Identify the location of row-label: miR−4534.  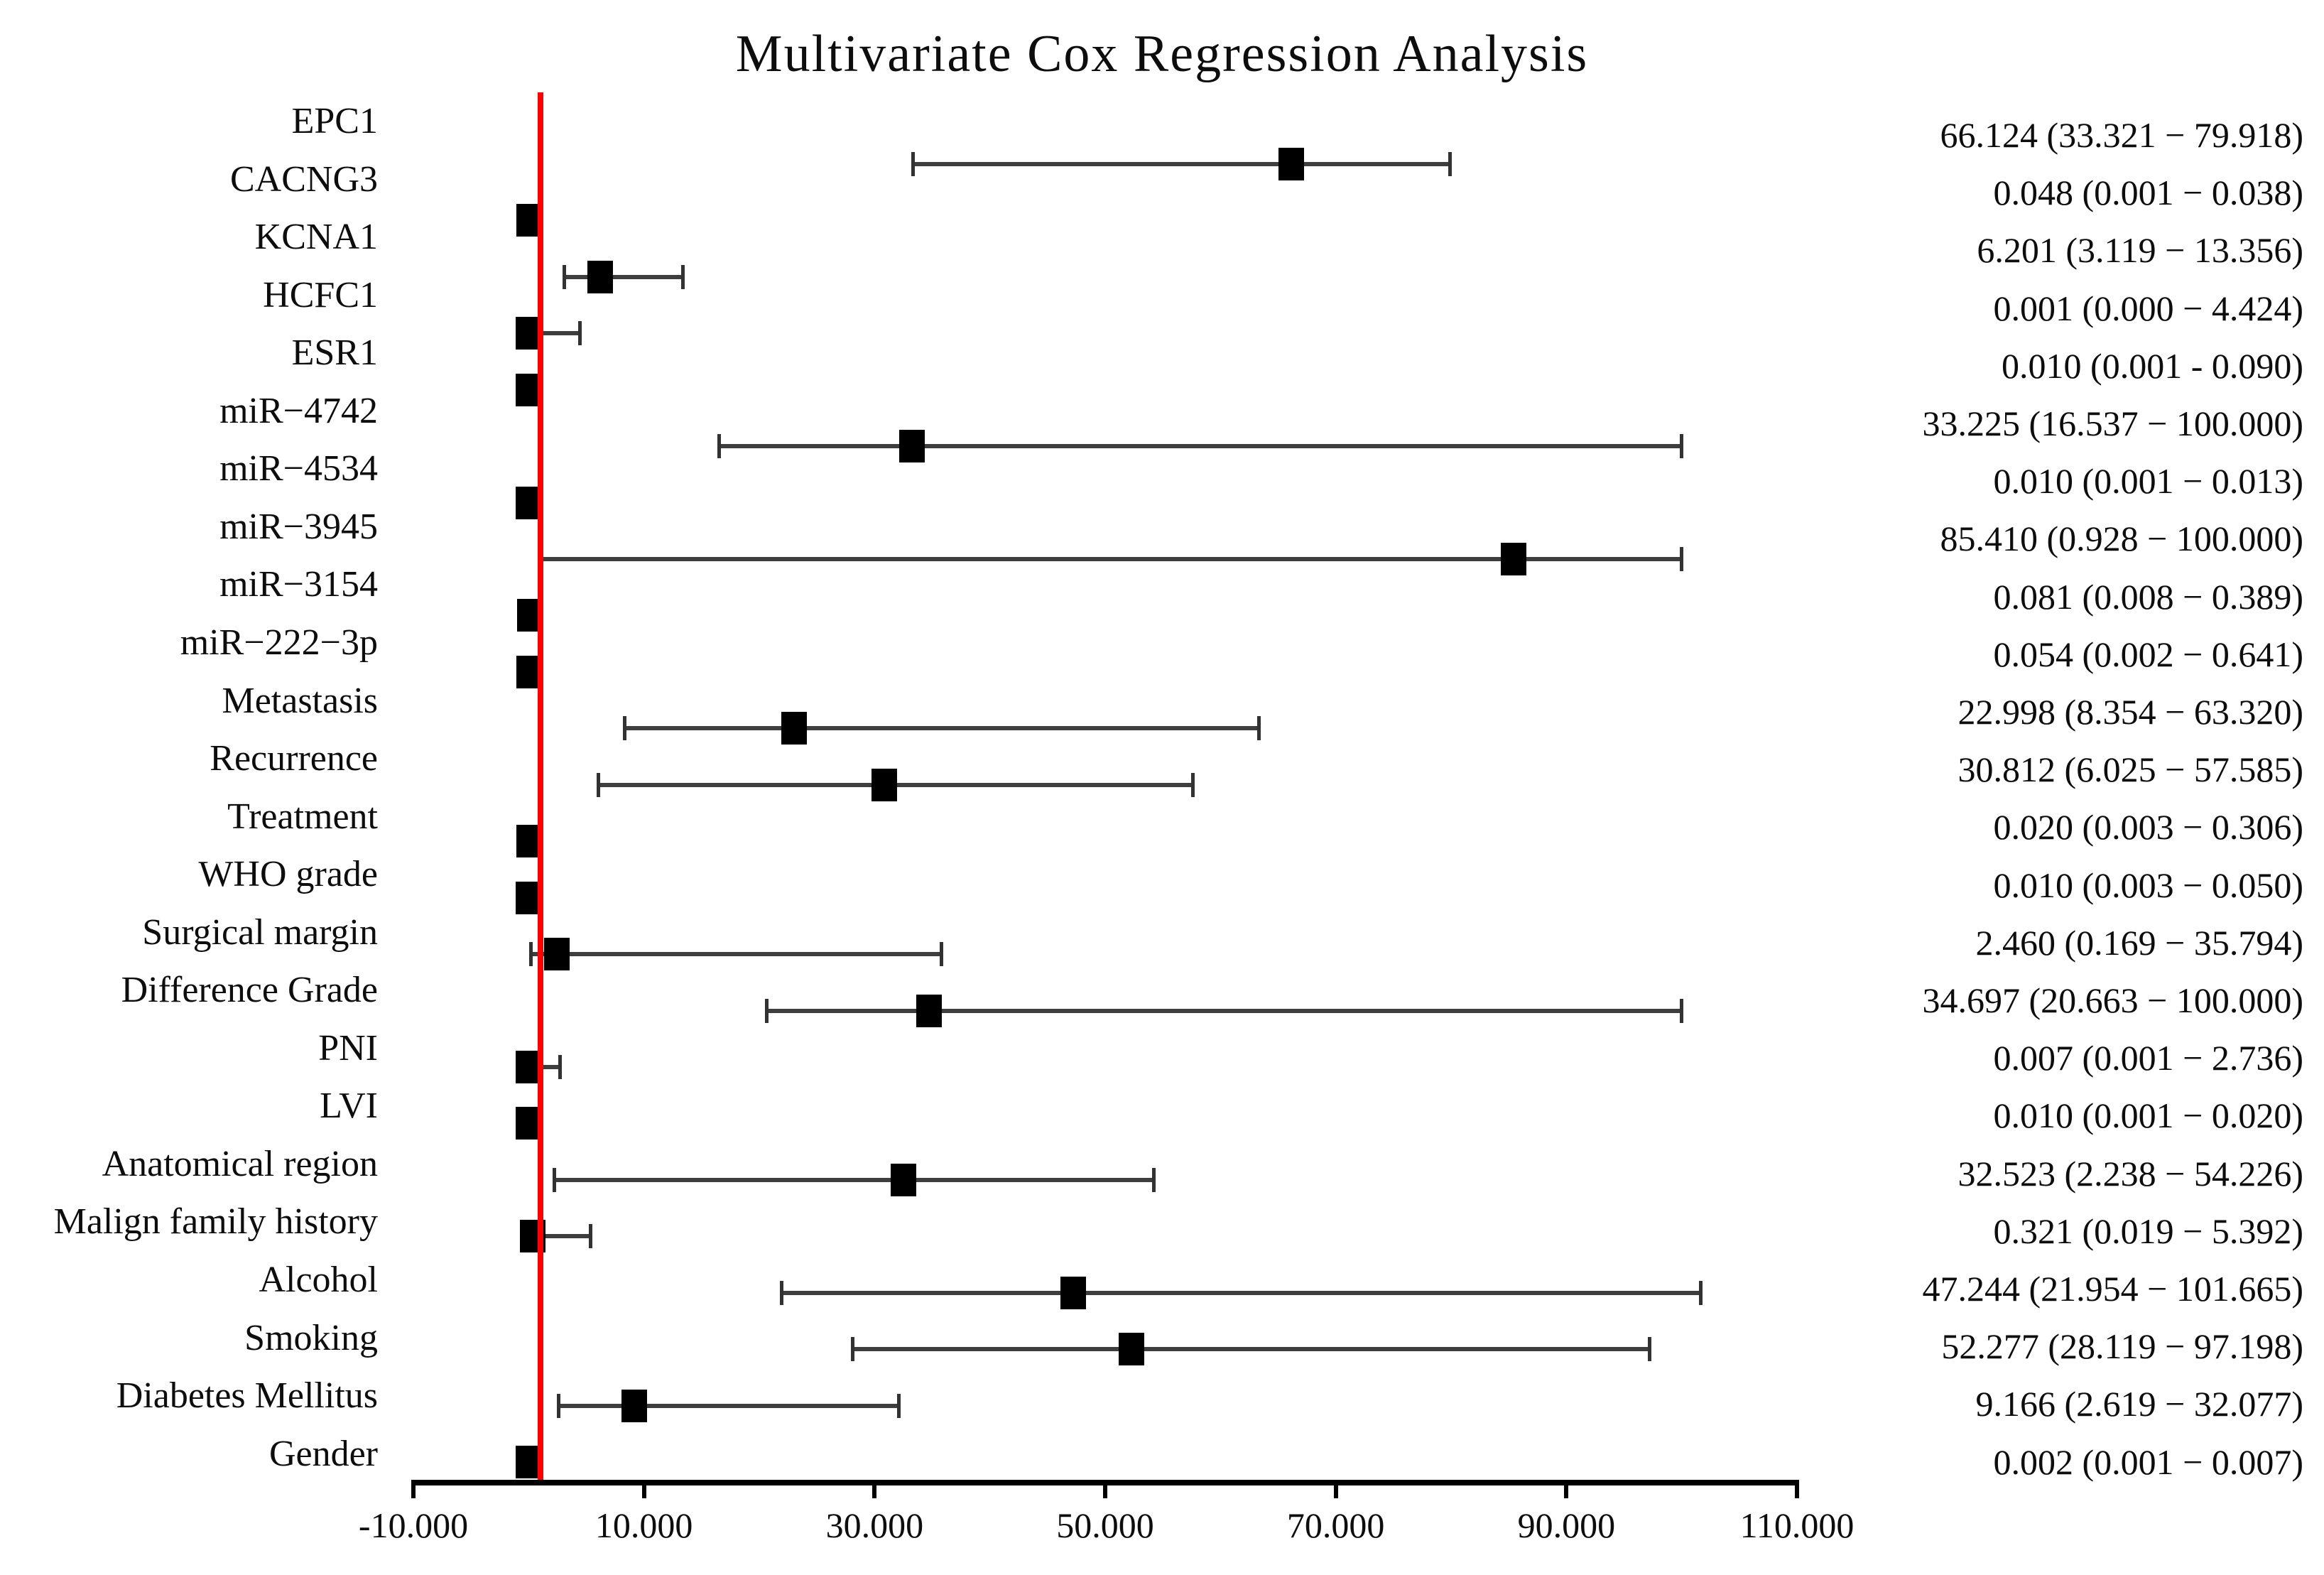
(298, 468).